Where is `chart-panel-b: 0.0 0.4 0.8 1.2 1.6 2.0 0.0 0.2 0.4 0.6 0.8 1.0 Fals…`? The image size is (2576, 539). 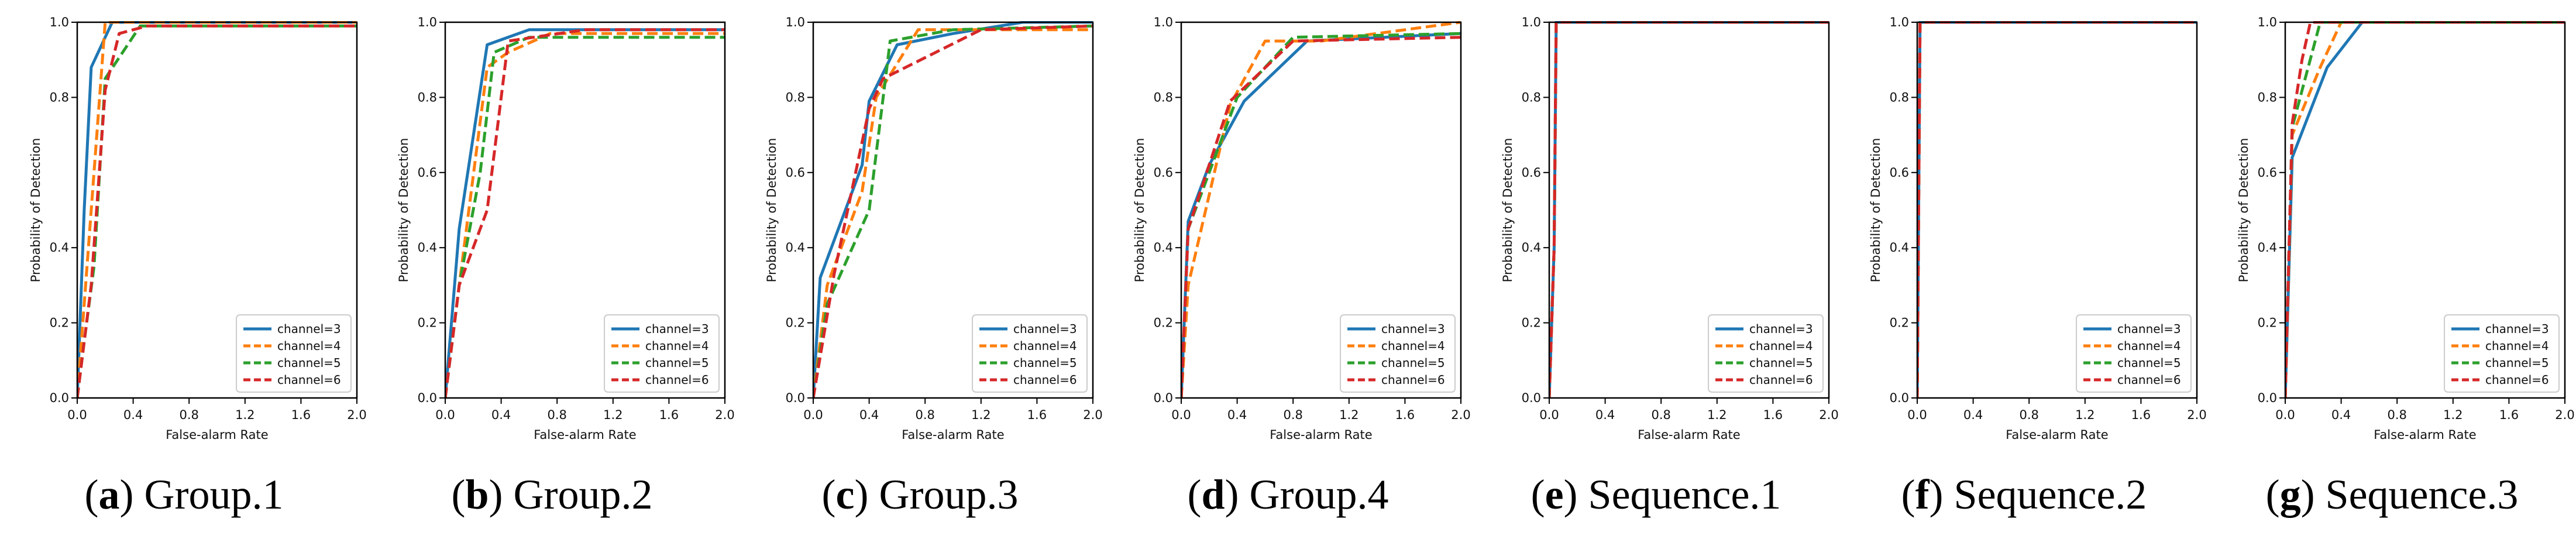 chart-panel-b: 0.0 0.4 0.8 1.2 1.6 2.0 0.0 0.2 0.4 0.6 0.8 1.0 Fals… is located at coordinates (566, 228).